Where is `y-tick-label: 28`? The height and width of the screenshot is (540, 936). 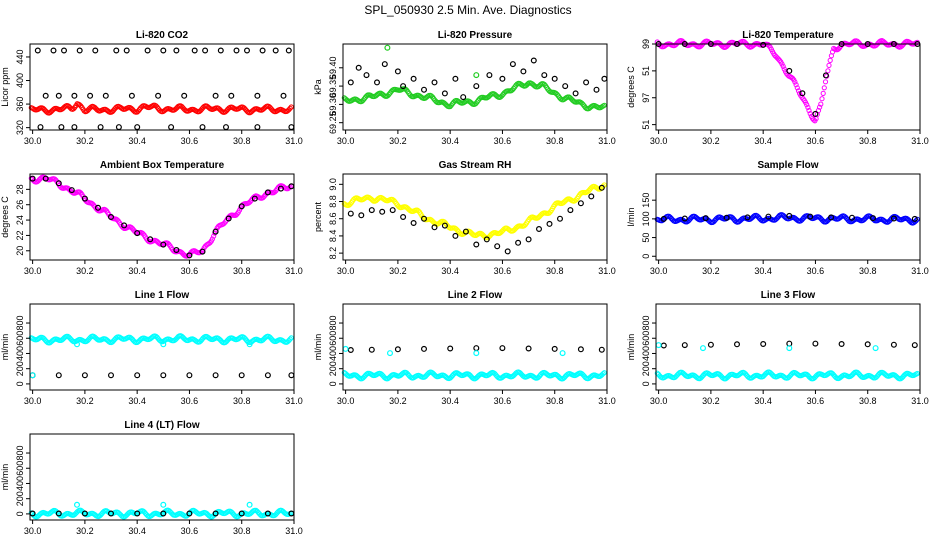 y-tick-label: 28 is located at coordinates (20, 189).